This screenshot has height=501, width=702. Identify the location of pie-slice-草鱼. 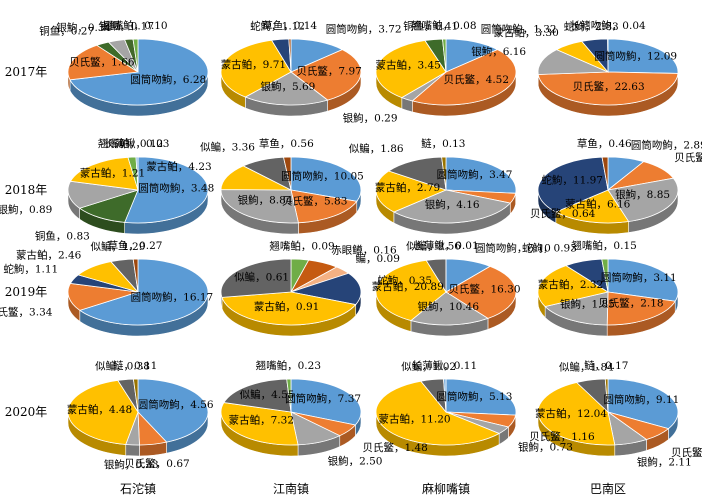
(290, 55).